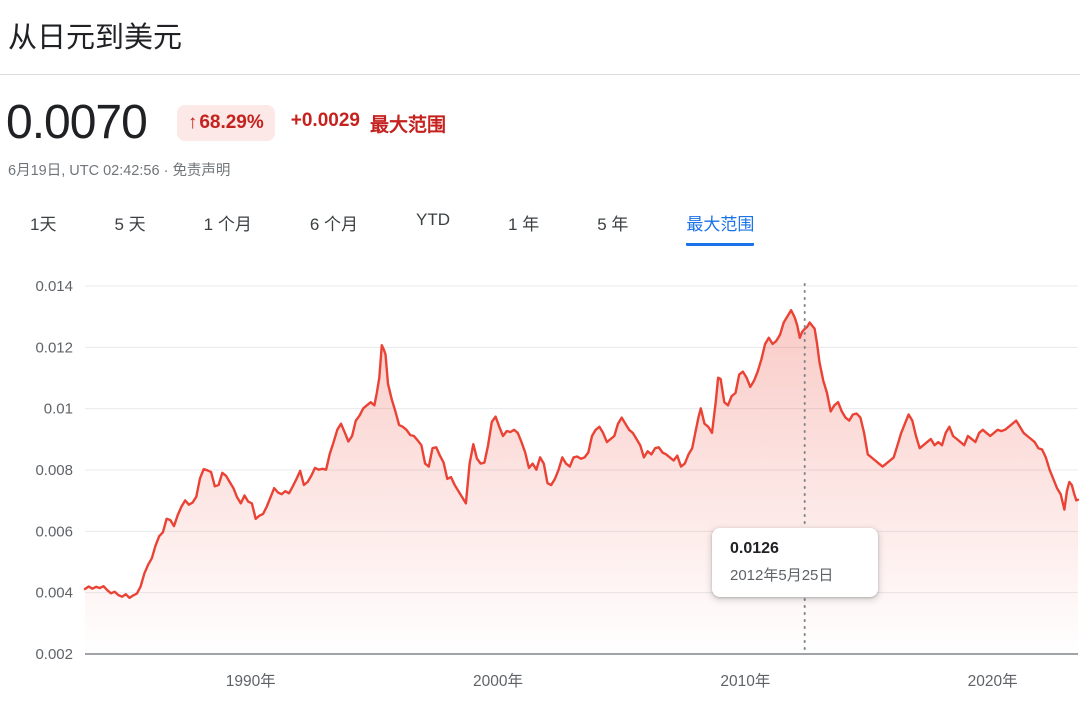  Describe the element at coordinates (54, 654) in the screenshot. I see `svg-text: 0.002` at that location.